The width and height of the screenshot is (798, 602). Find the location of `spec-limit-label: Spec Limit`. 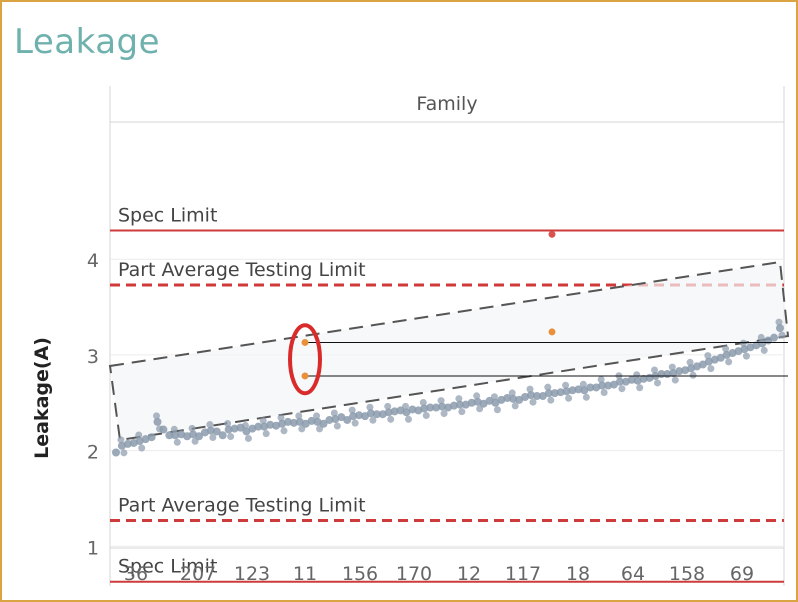

spec-limit-label: Spec Limit is located at coordinates (167, 215).